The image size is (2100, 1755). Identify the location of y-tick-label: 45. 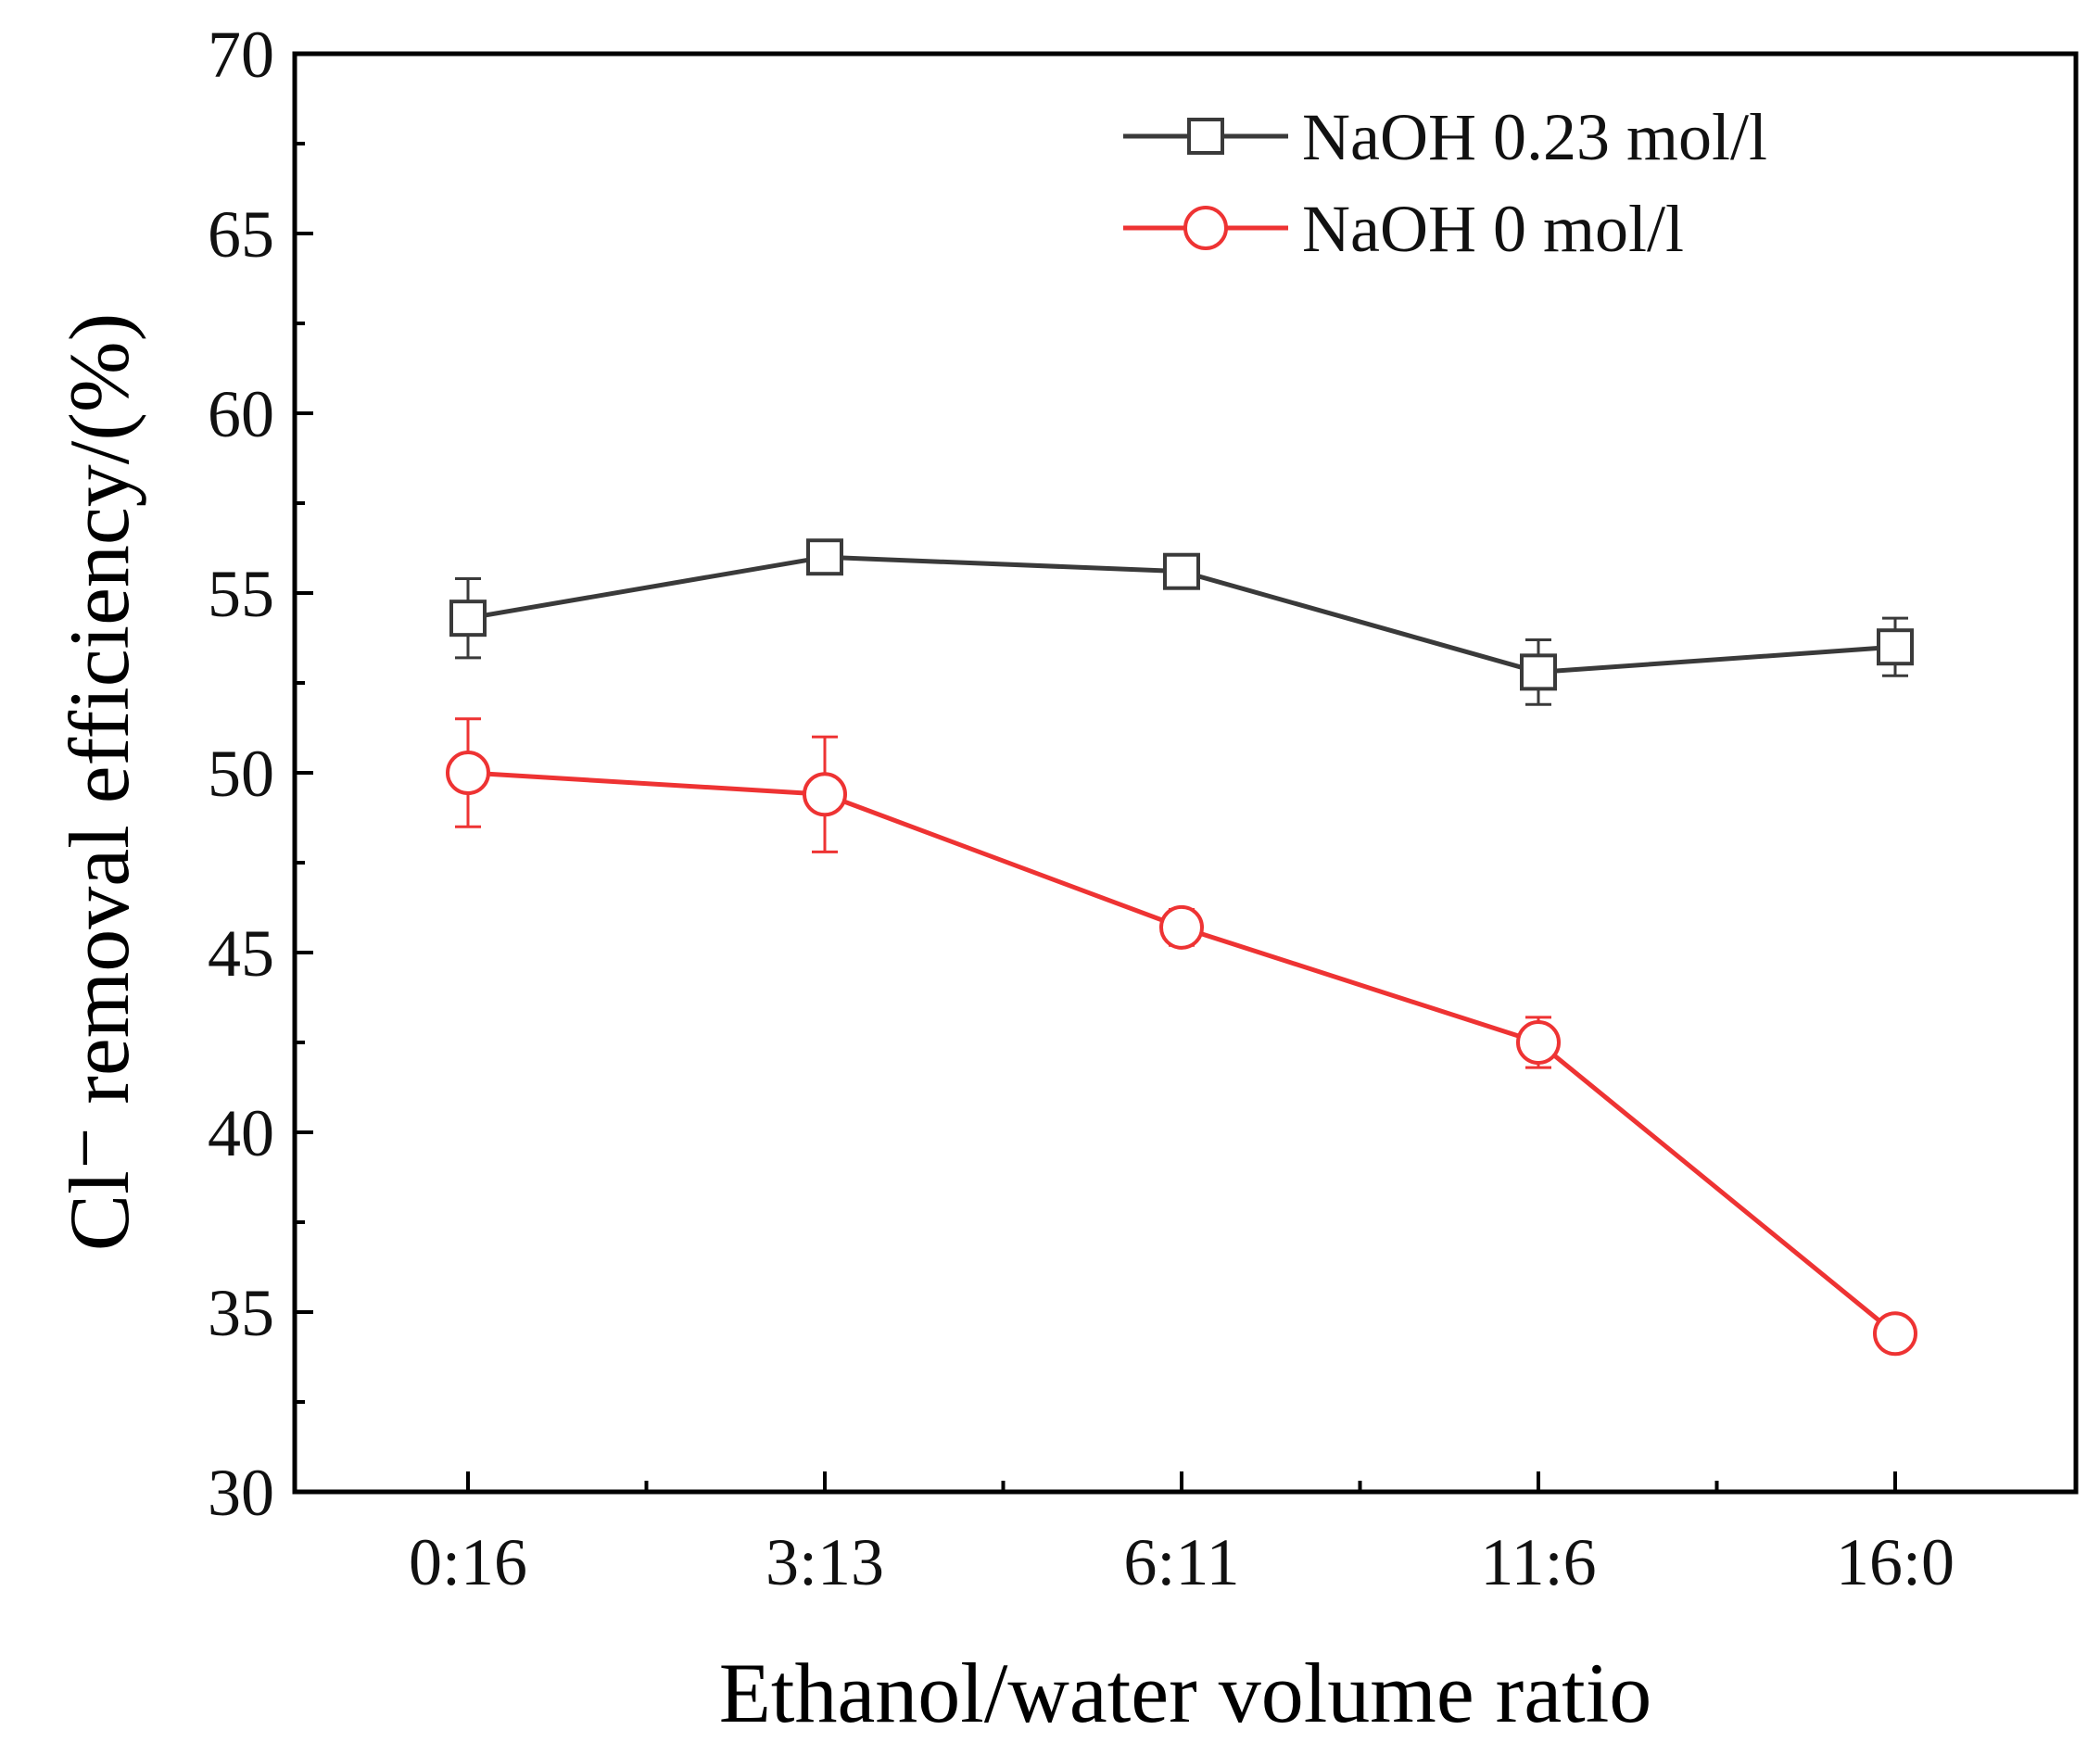
(241, 954).